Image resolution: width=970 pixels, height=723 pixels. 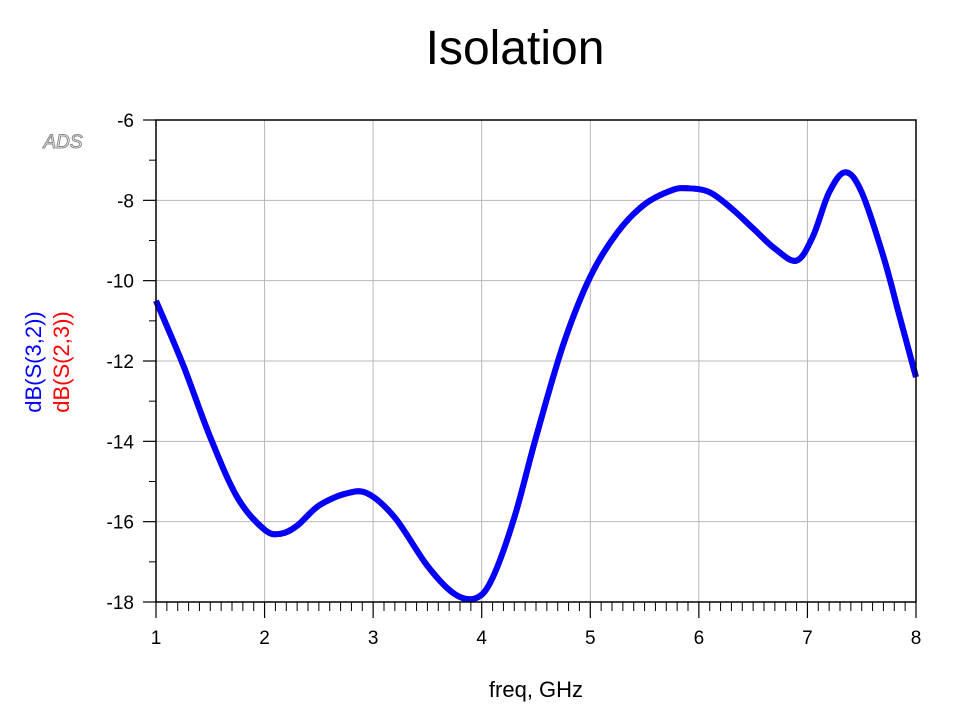 I want to click on ads-watermark: ADS, so click(x=62, y=142).